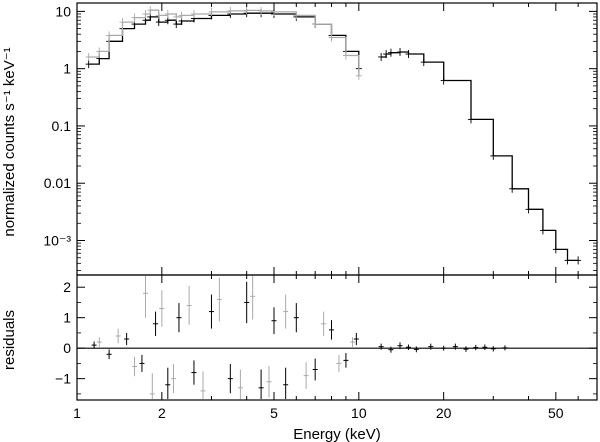 Image resolution: width=600 pixels, height=442 pixels. Describe the element at coordinates (62, 126) in the screenshot. I see `ytick-label-spectrum: 0.1` at that location.